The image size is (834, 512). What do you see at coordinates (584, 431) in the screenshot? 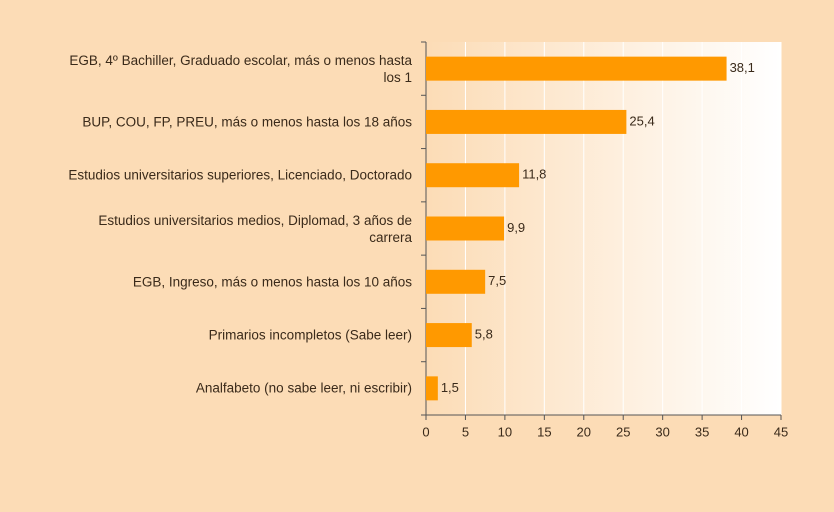
I see `x-tick-label: 20` at bounding box center [584, 431].